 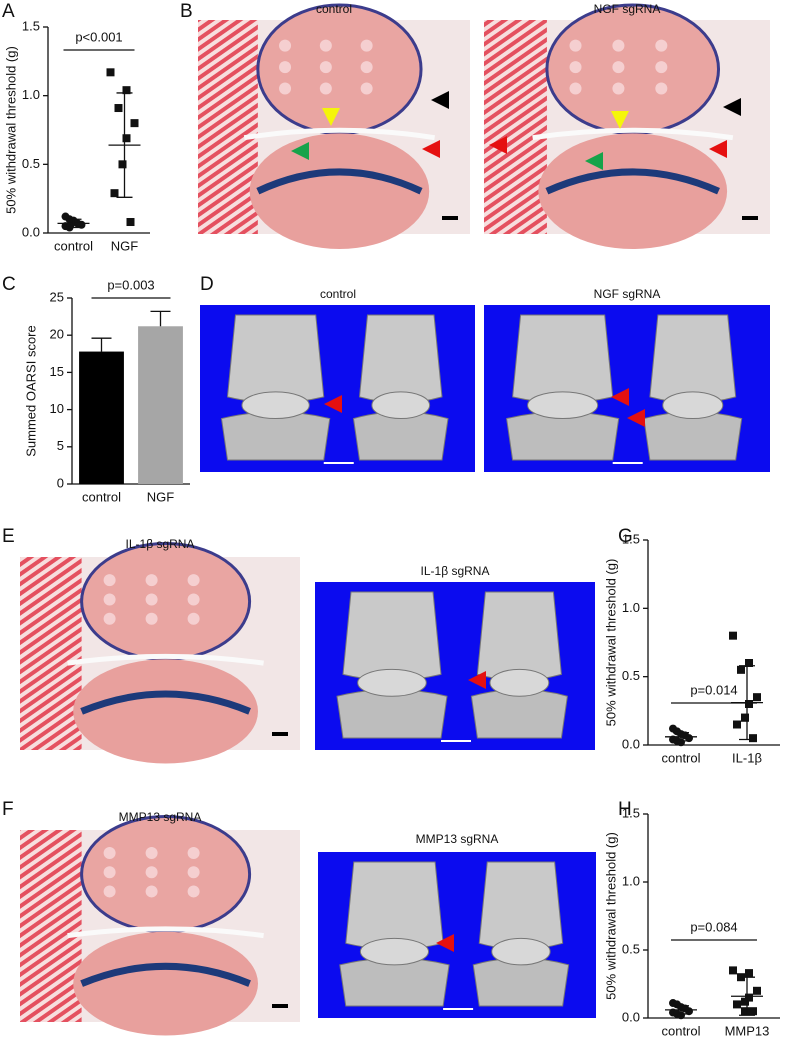 I want to click on image-title: IL-1β sgRNA, so click(x=455, y=571).